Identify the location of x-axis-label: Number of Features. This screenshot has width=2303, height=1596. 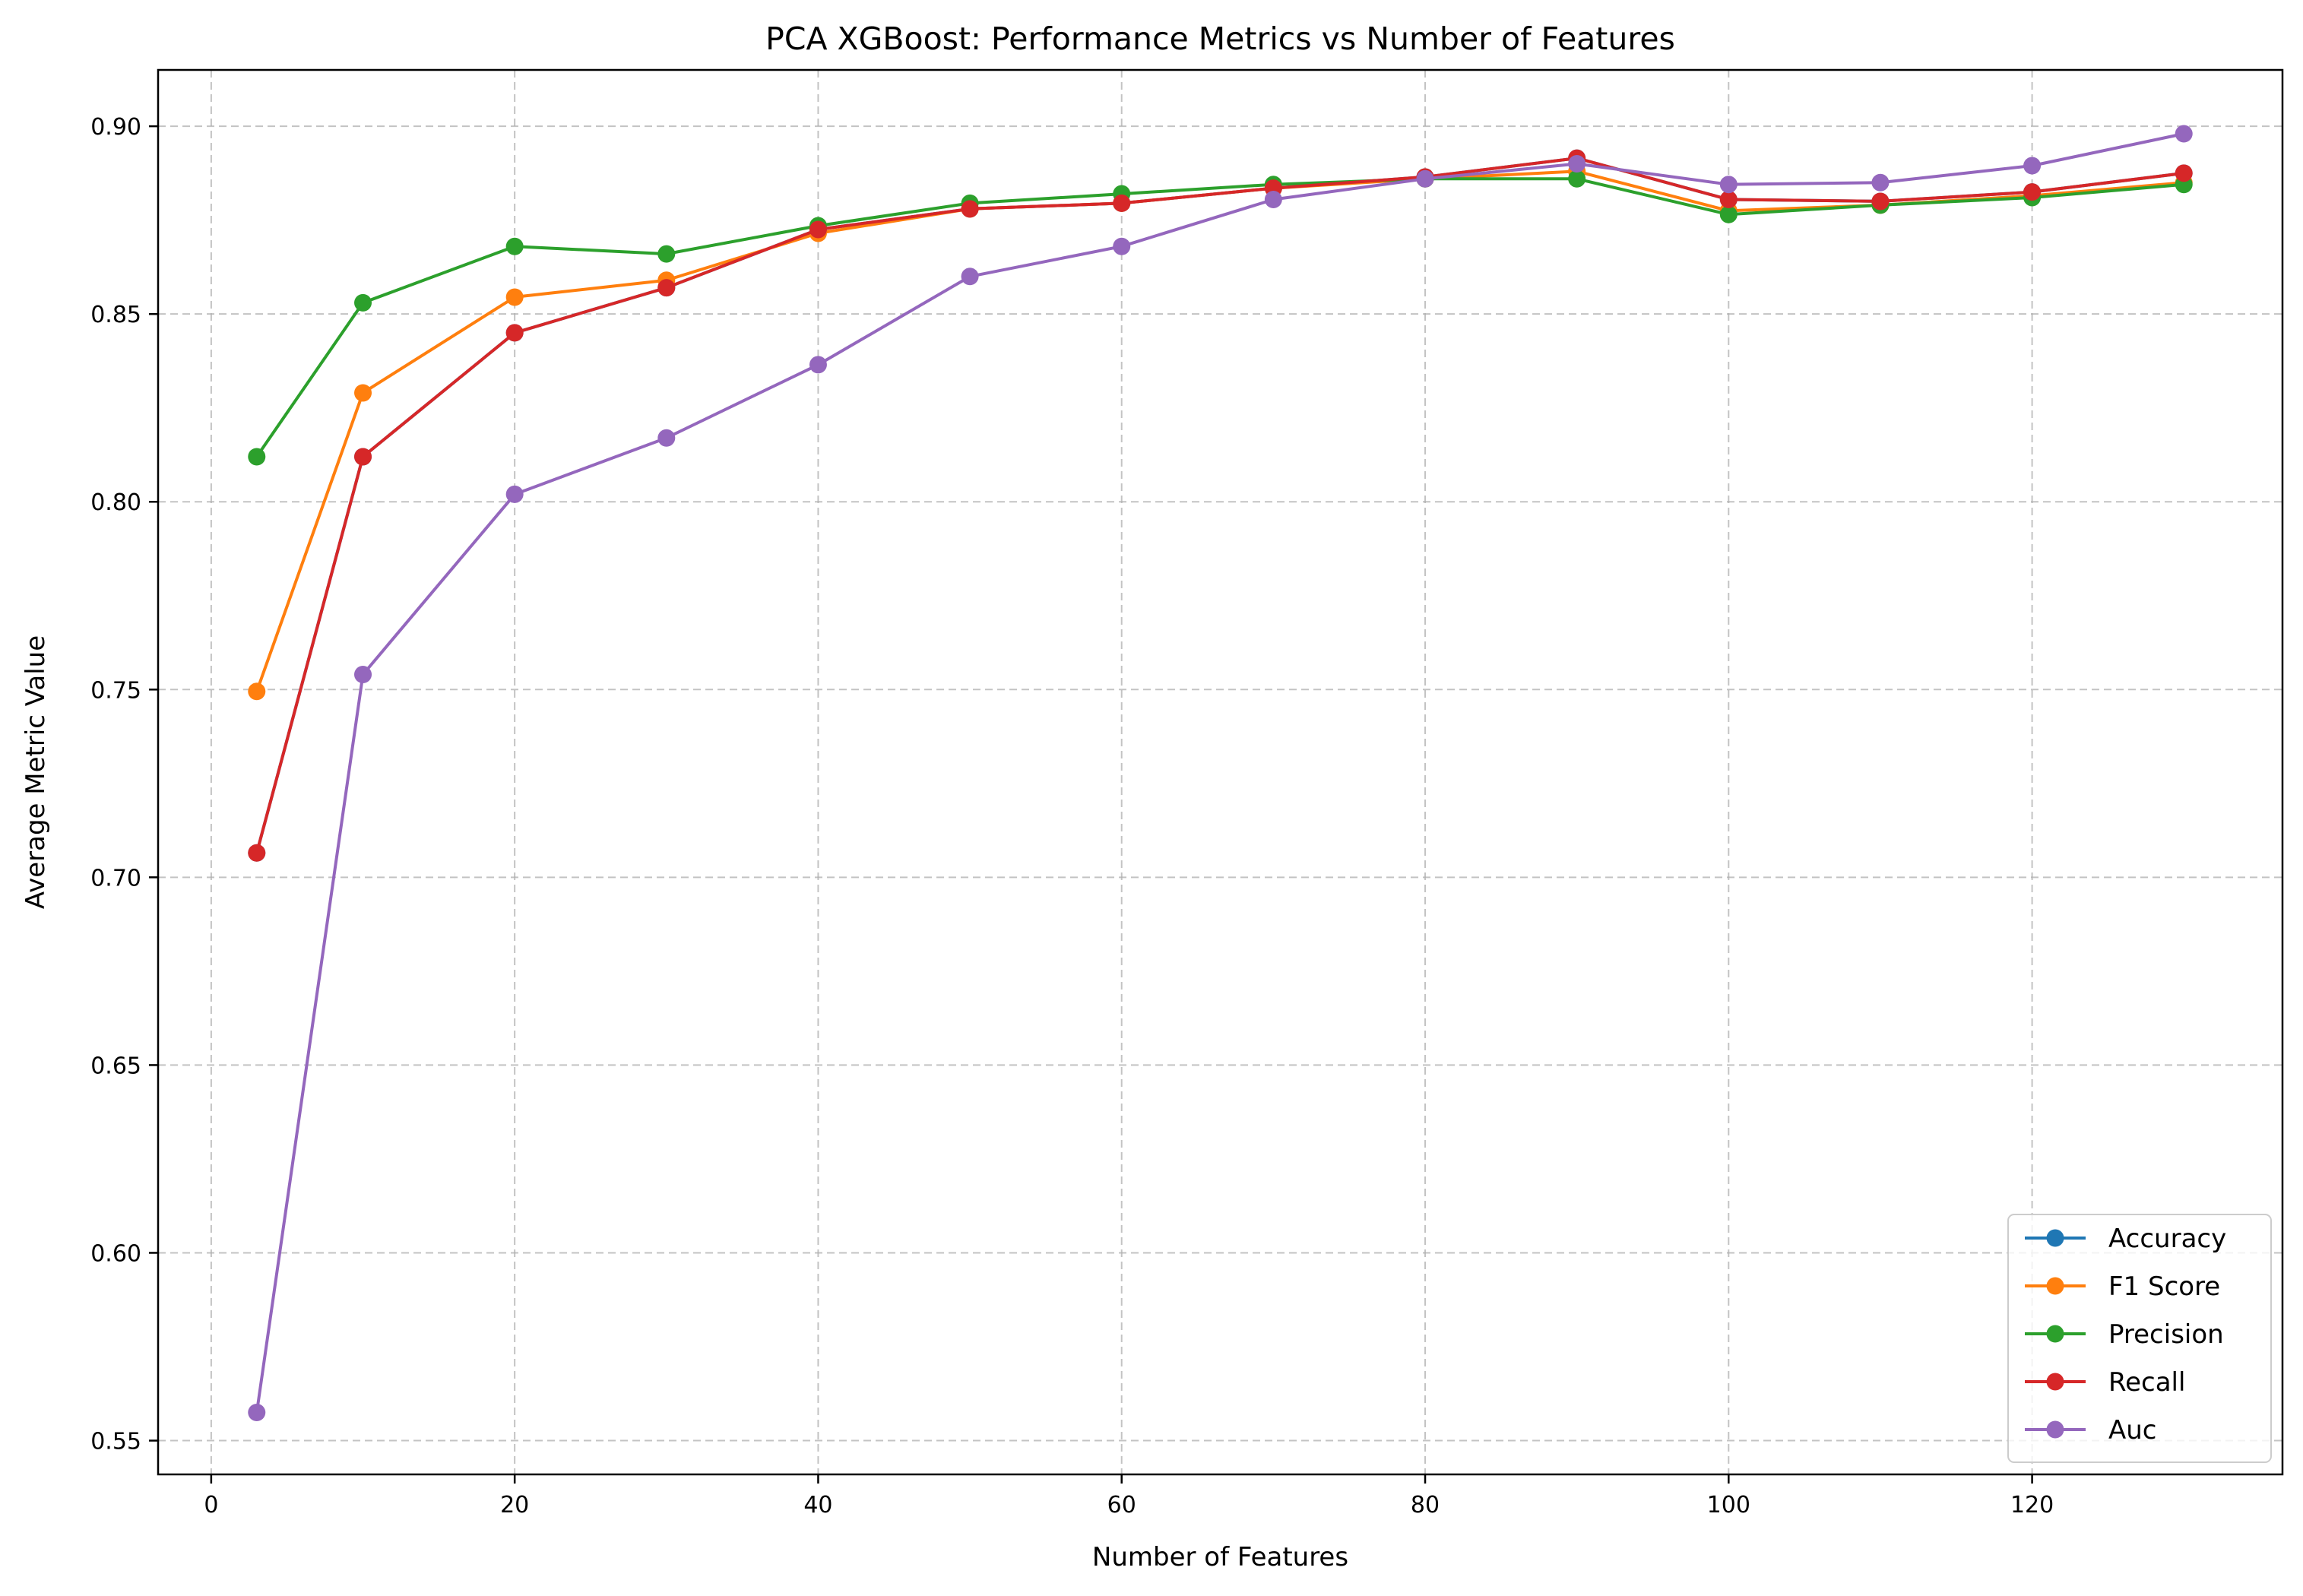
(1220, 1557).